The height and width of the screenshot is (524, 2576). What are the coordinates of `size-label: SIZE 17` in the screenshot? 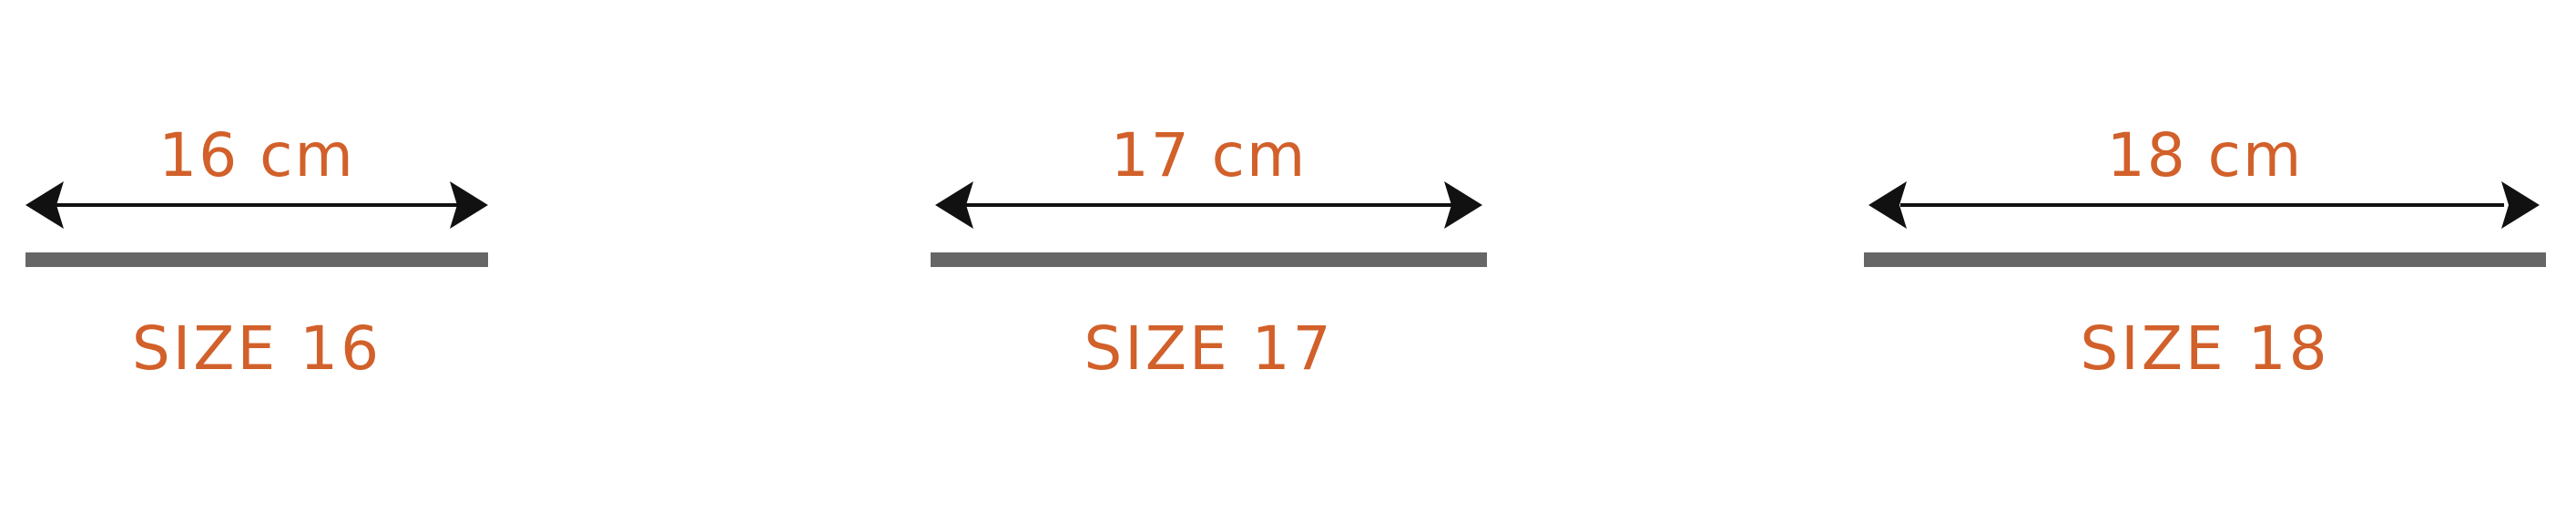 It's located at (1209, 348).